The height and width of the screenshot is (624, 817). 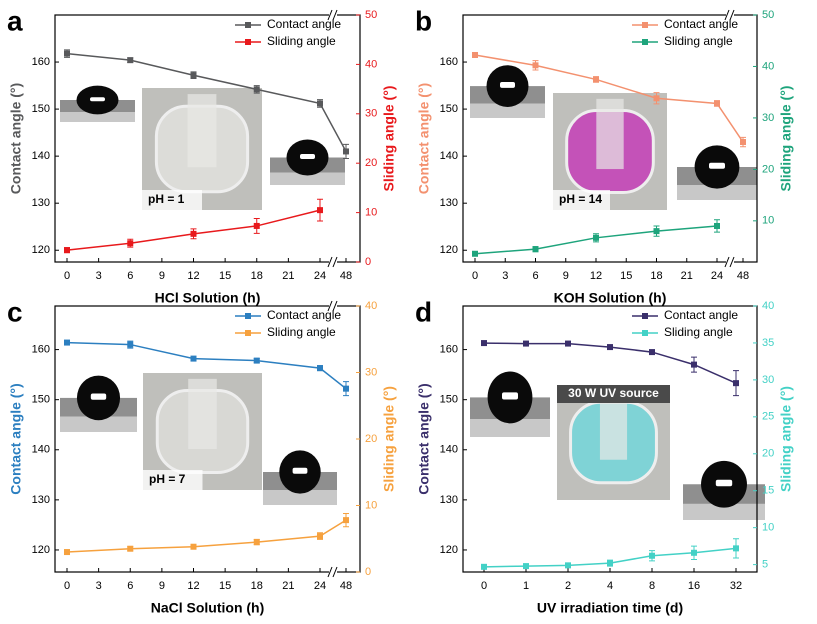 What do you see at coordinates (424, 438) in the screenshot?
I see `y-axis-label: Contact angle (°)` at bounding box center [424, 438].